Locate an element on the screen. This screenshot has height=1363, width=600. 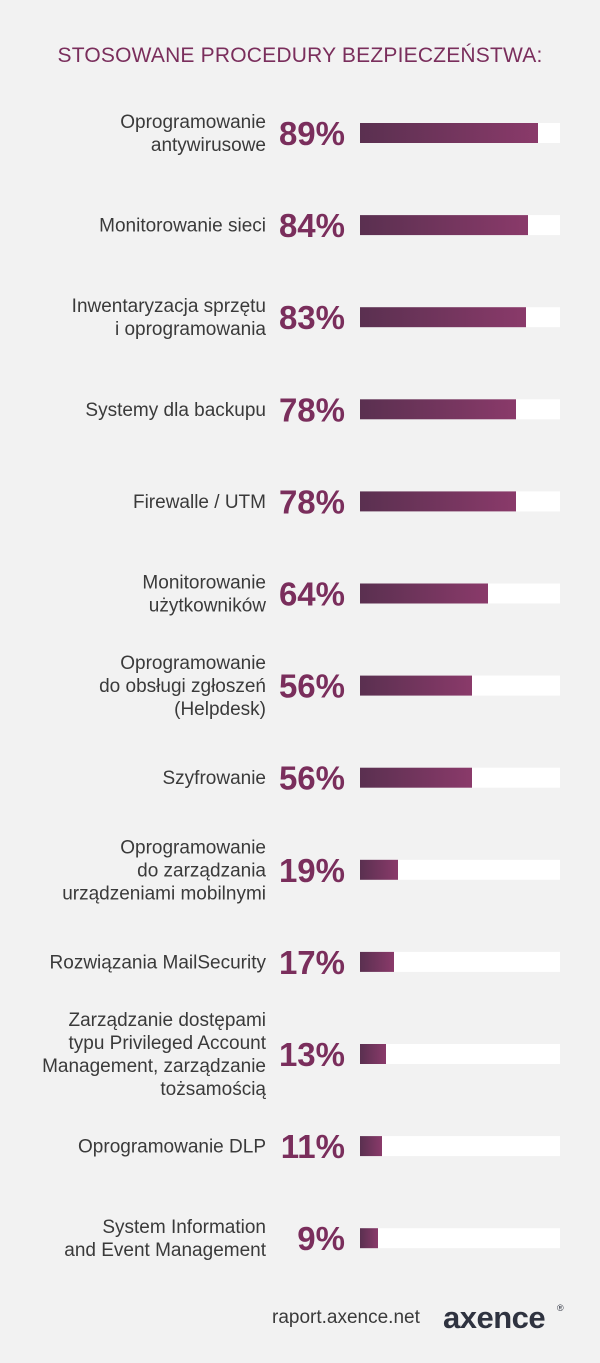
logo-registered-mark: ® is located at coordinates (560, 1308).